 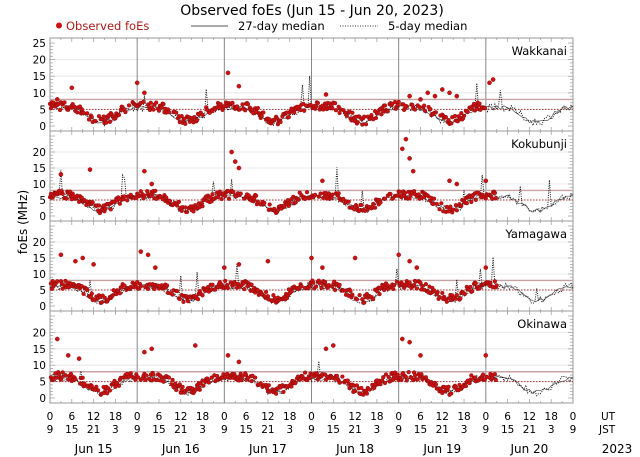 What do you see at coordinates (441, 449) in the screenshot?
I see `day-label: Jun 19` at bounding box center [441, 449].